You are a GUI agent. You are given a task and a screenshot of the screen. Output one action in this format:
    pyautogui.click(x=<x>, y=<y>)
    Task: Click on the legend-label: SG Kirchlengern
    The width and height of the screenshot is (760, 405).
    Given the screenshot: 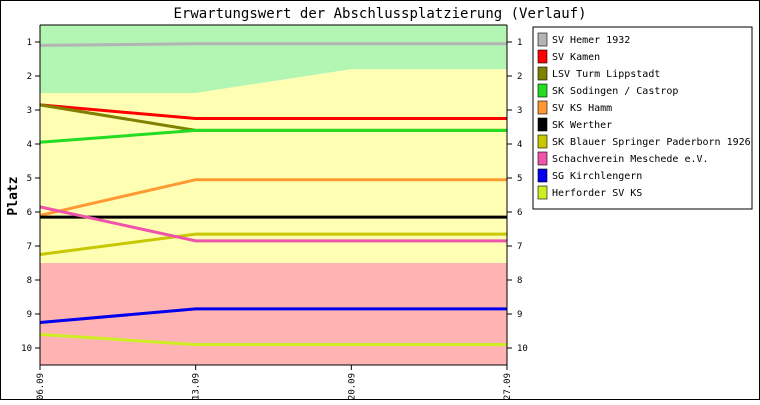 What is the action you would take?
    pyautogui.click(x=597, y=176)
    